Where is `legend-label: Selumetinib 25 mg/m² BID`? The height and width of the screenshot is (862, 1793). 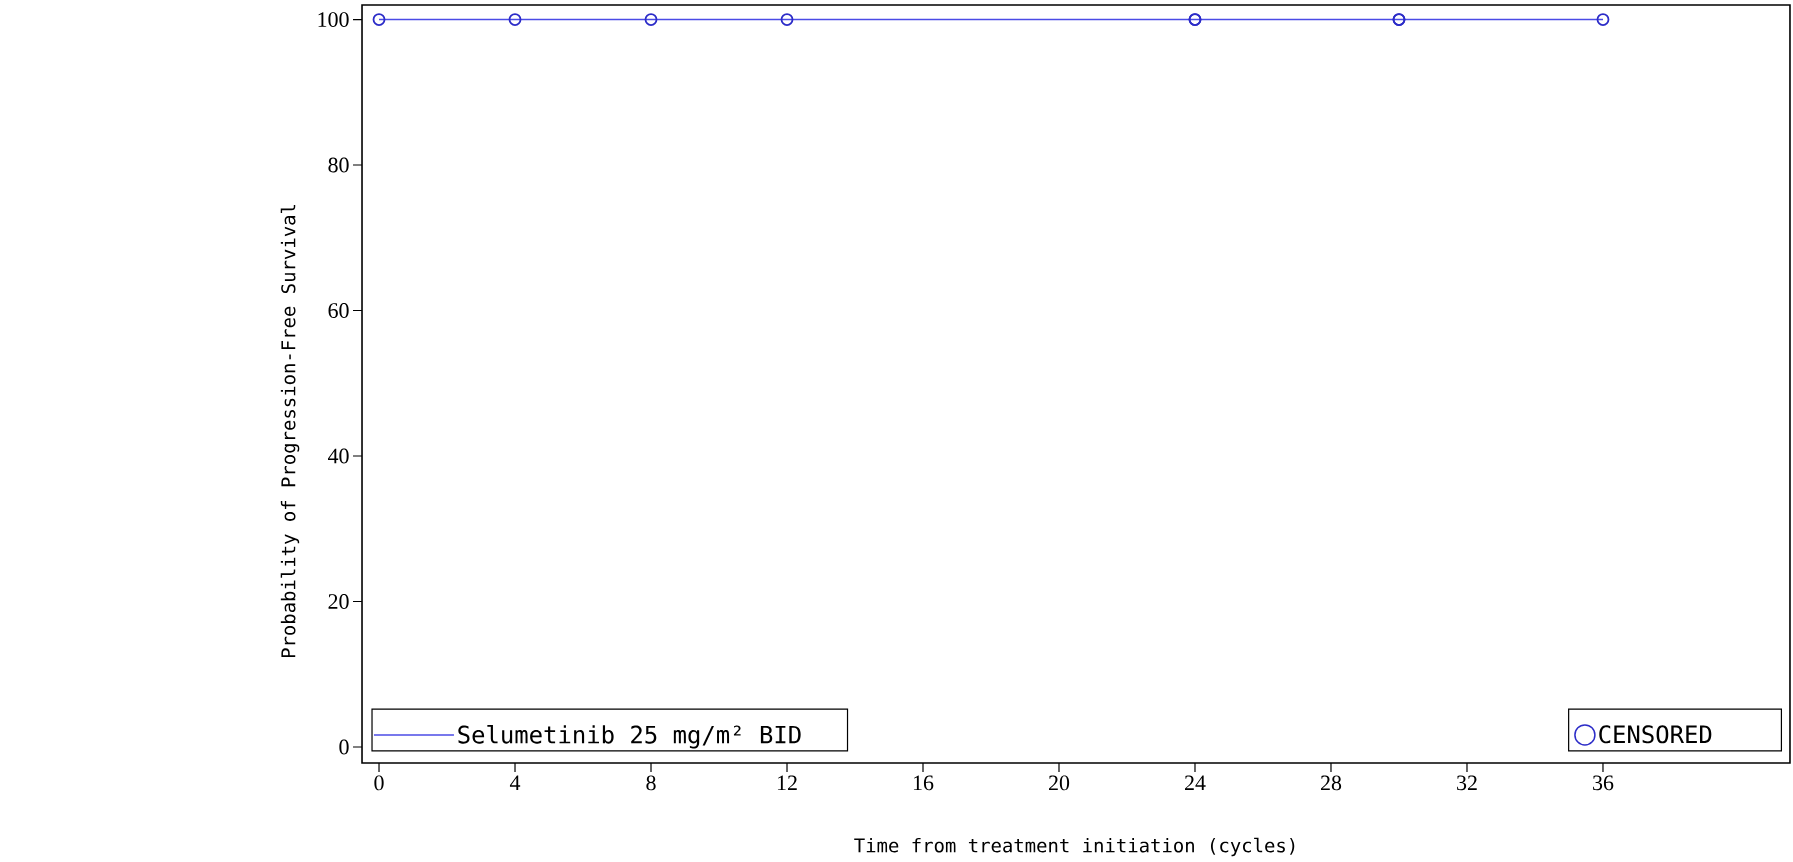 legend-label: Selumetinib 25 mg/m² BID is located at coordinates (629, 737).